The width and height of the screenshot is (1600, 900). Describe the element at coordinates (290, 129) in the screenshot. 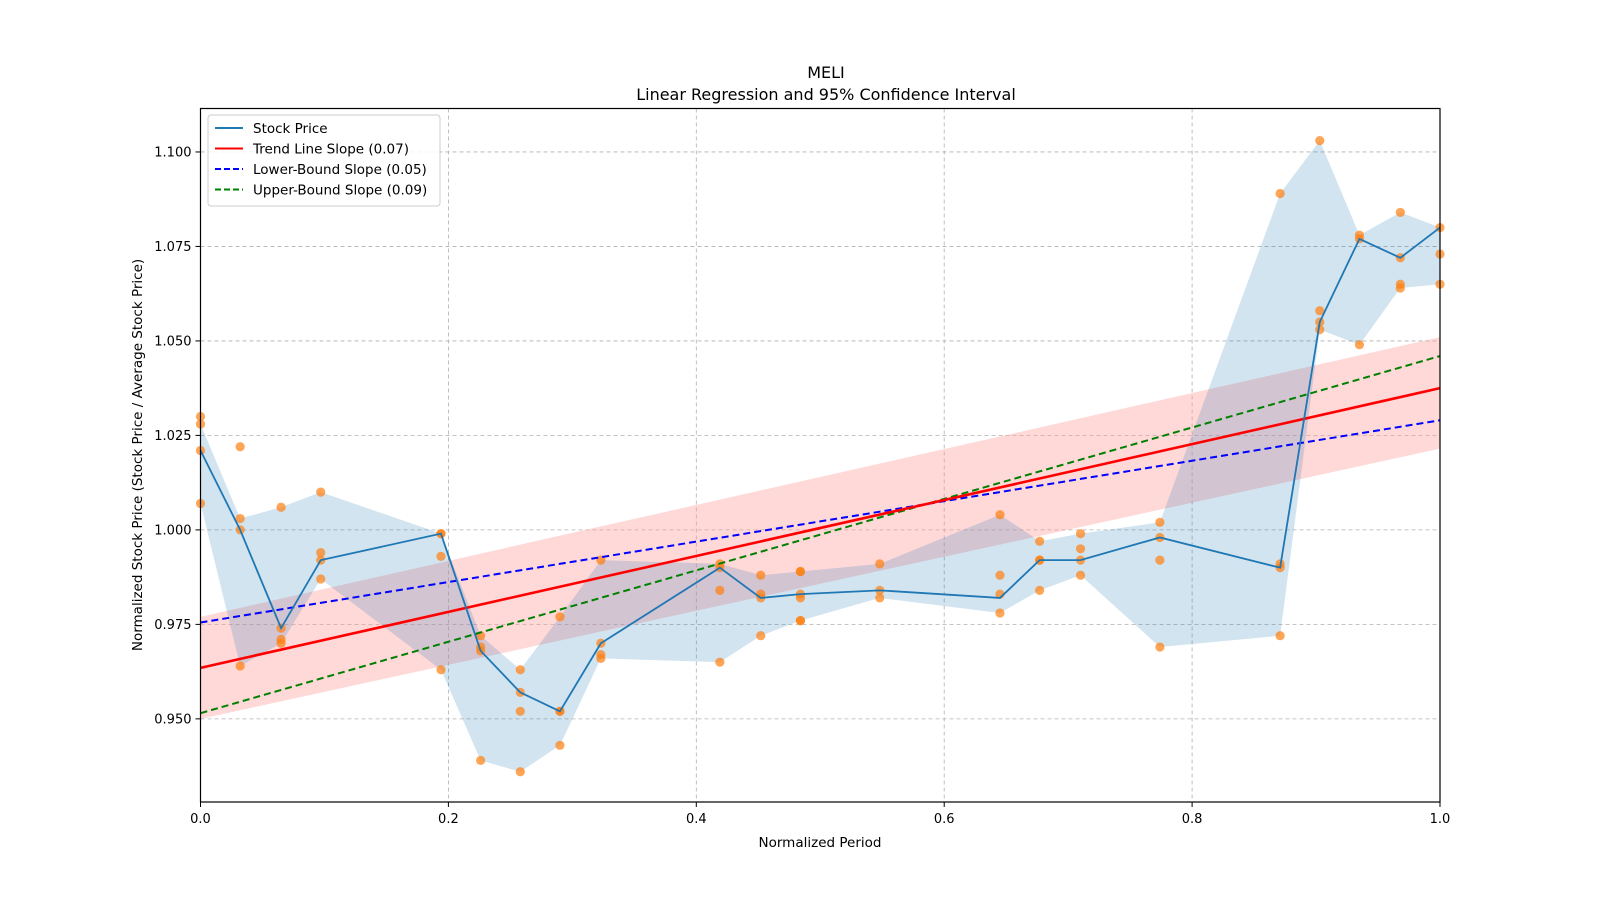

I see `legend-label-stock-price: Stock Price` at that location.